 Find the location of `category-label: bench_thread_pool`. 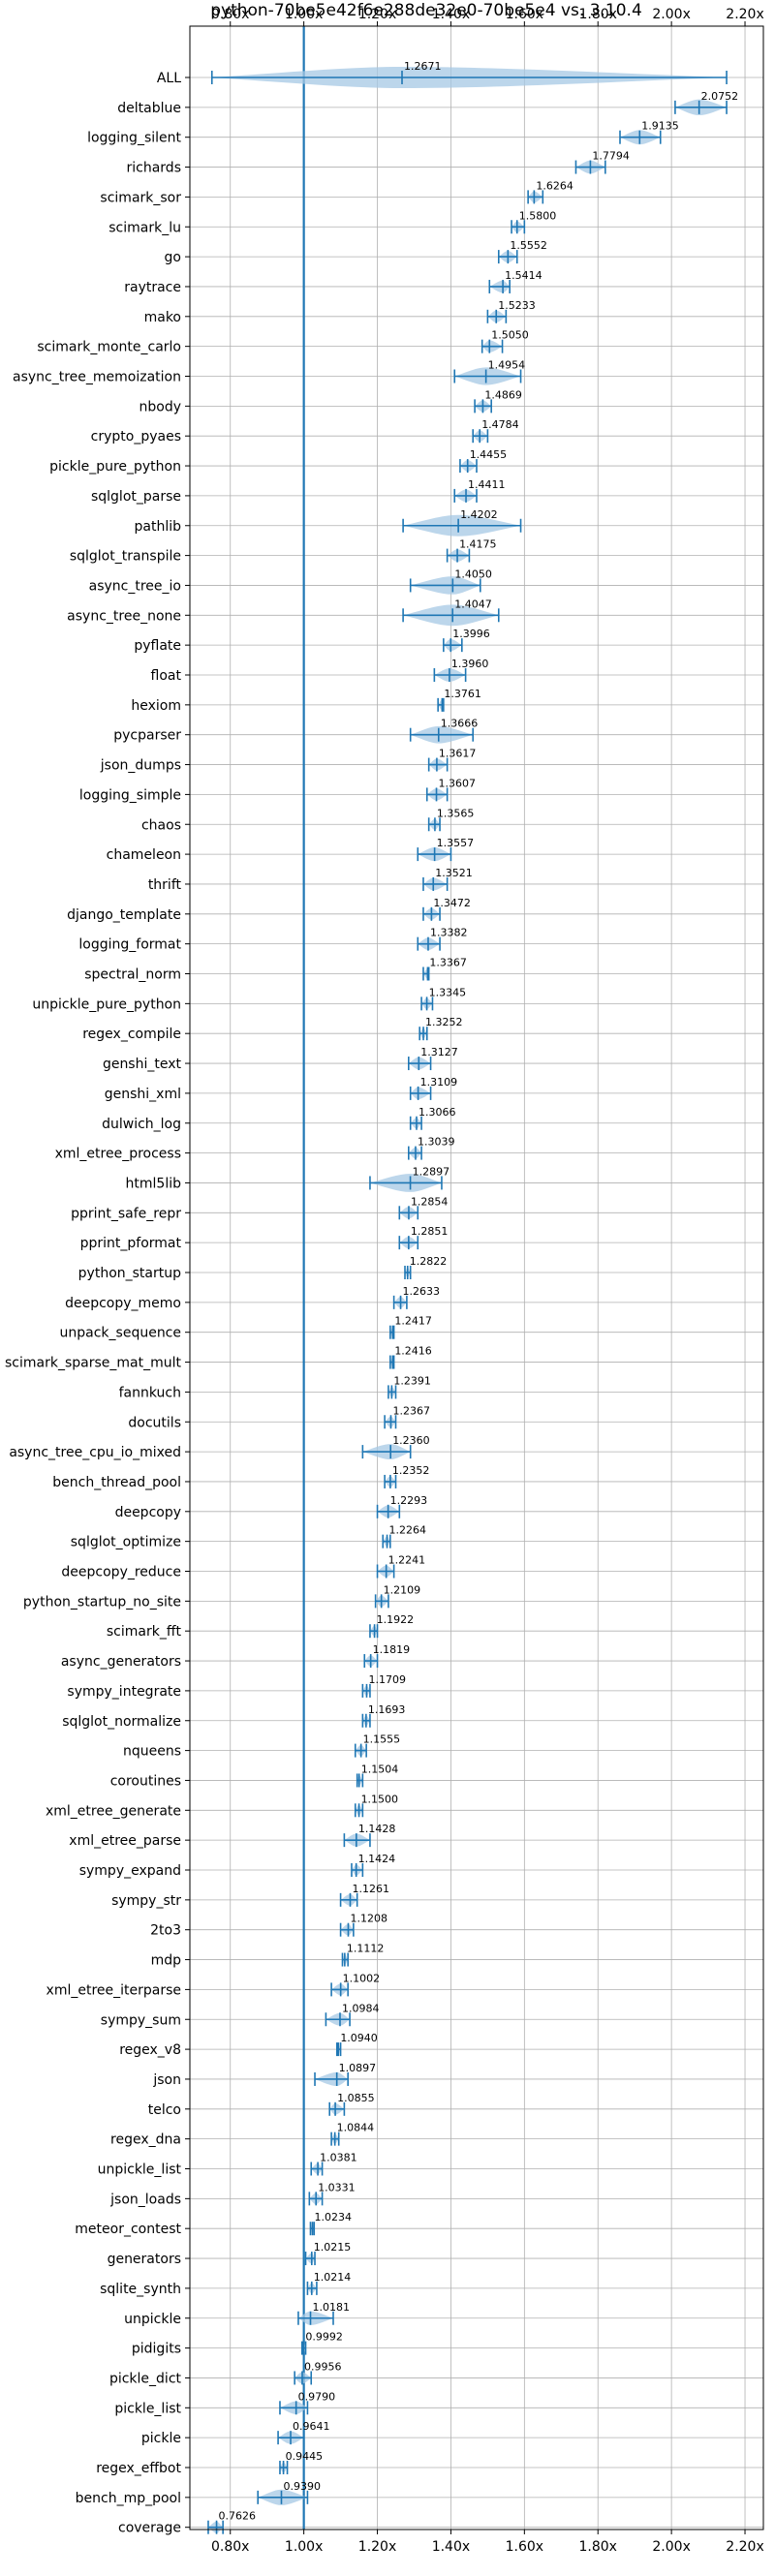

category-label: bench_thread_pool is located at coordinates (116, 1482).